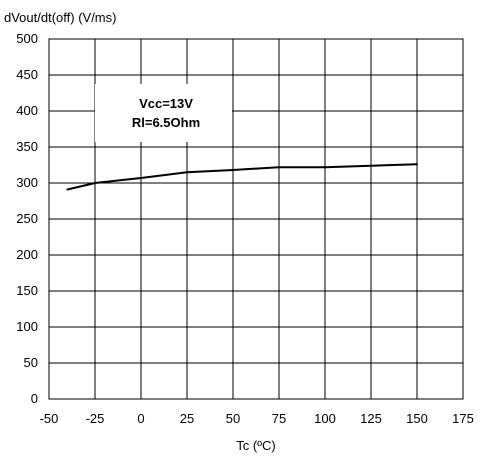 The image size is (482, 466). I want to click on y-tick-label: 350, so click(27, 146).